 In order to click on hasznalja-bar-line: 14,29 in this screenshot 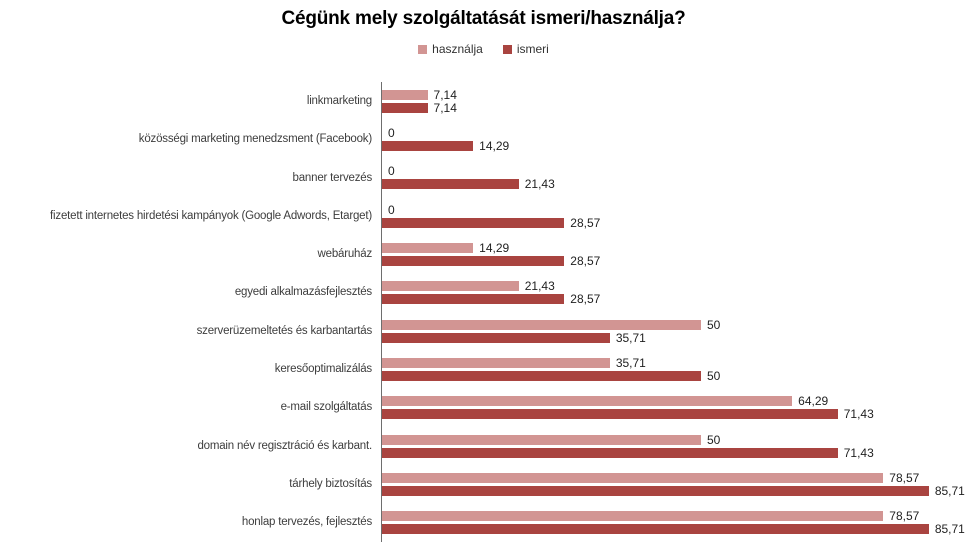, I will do `click(674, 247)`.